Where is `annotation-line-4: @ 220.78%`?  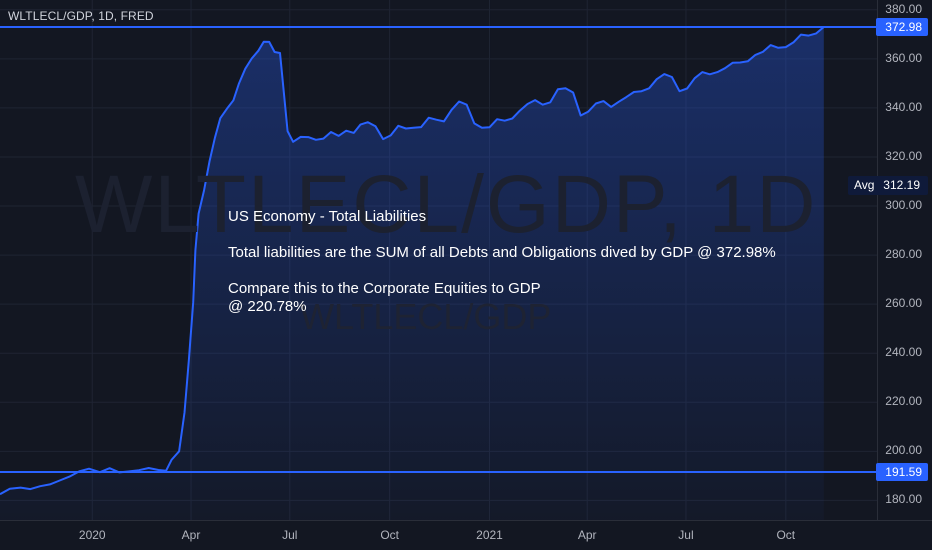
annotation-line-4: @ 220.78% is located at coordinates (267, 306).